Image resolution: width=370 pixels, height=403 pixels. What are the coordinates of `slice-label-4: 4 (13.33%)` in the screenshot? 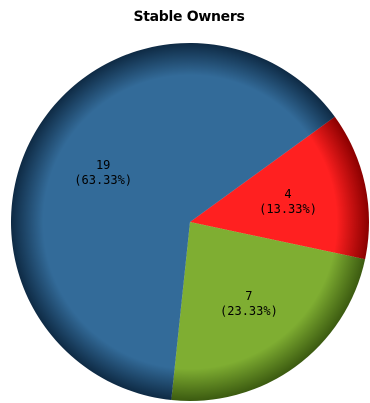 It's located at (288, 201).